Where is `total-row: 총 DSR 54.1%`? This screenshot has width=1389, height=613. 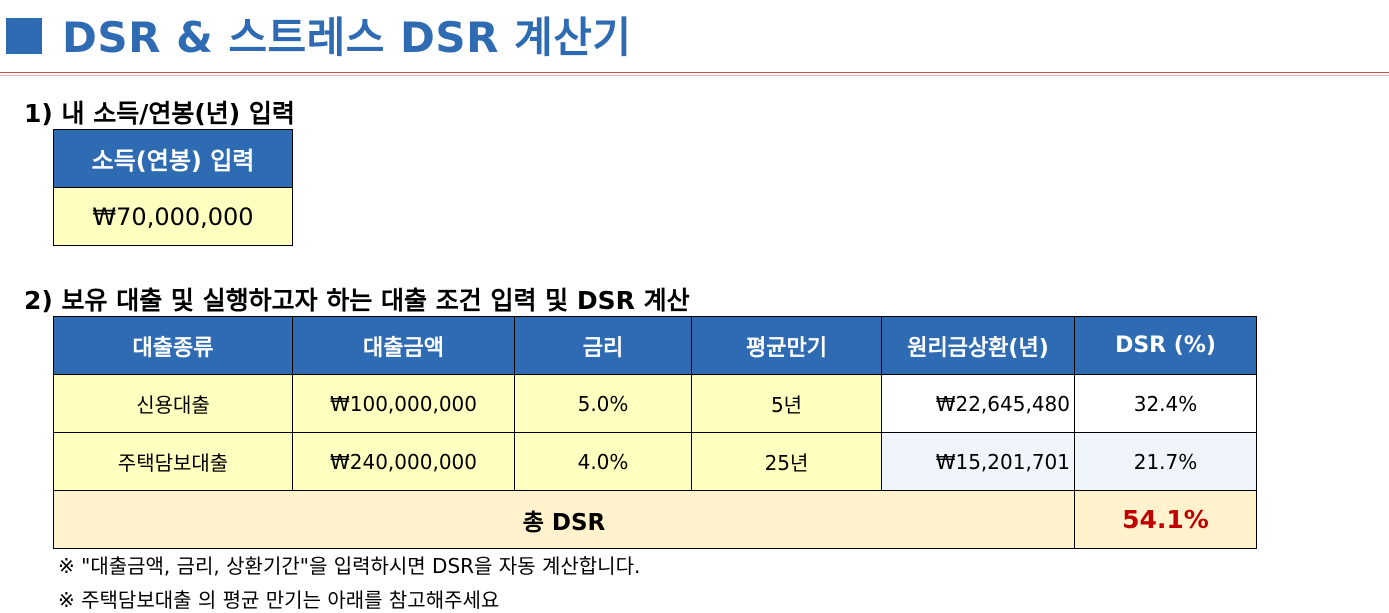
total-row: 총 DSR 54.1% is located at coordinates (655, 519).